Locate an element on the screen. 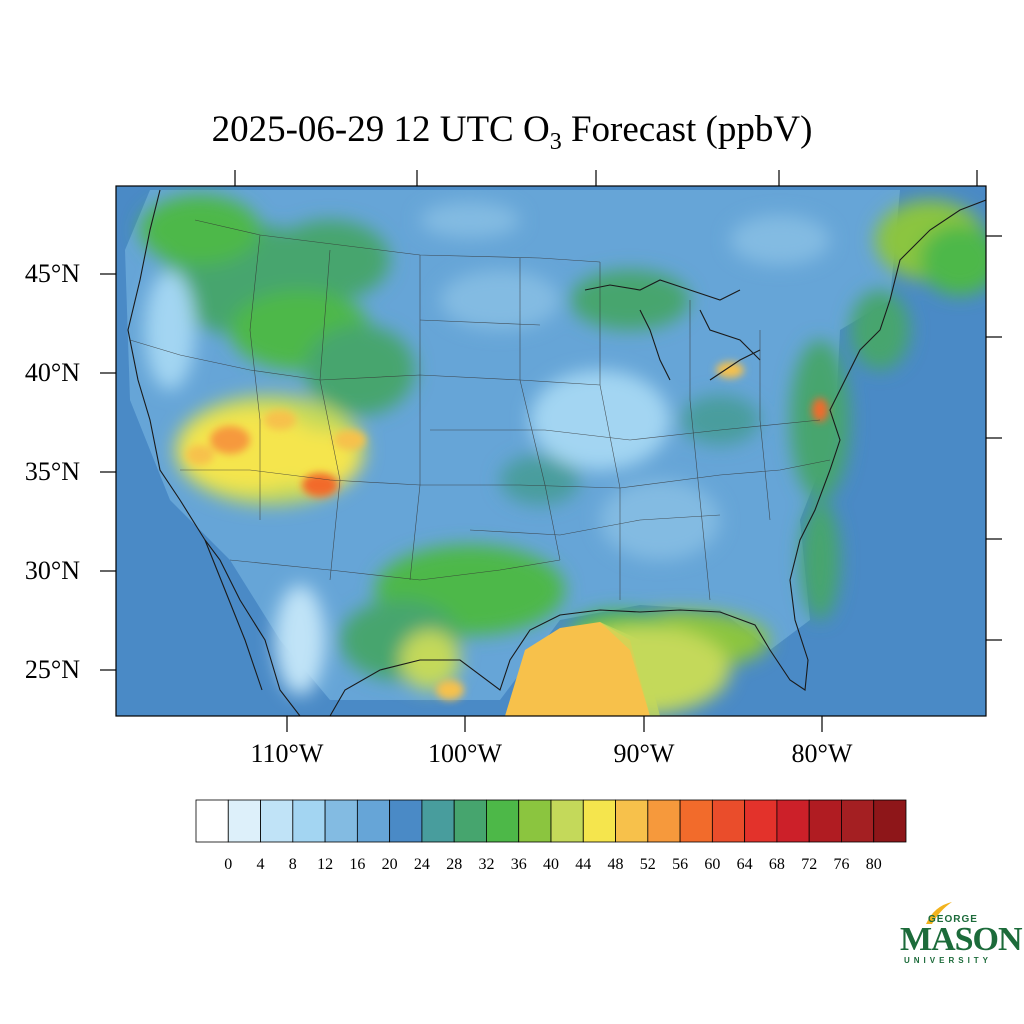 This screenshot has height=1024, width=1024. top-ticks is located at coordinates (606, 178).